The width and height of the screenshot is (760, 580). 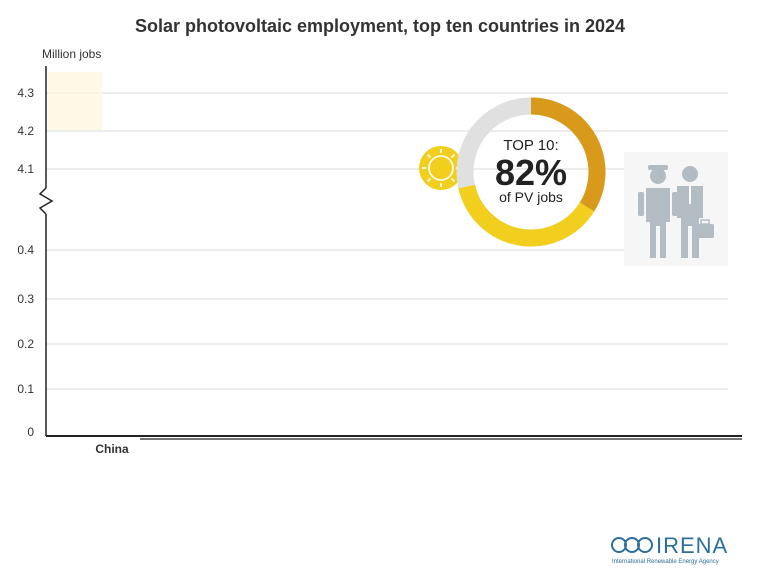 I want to click on y-tick-label: 0.2, so click(x=25, y=344).